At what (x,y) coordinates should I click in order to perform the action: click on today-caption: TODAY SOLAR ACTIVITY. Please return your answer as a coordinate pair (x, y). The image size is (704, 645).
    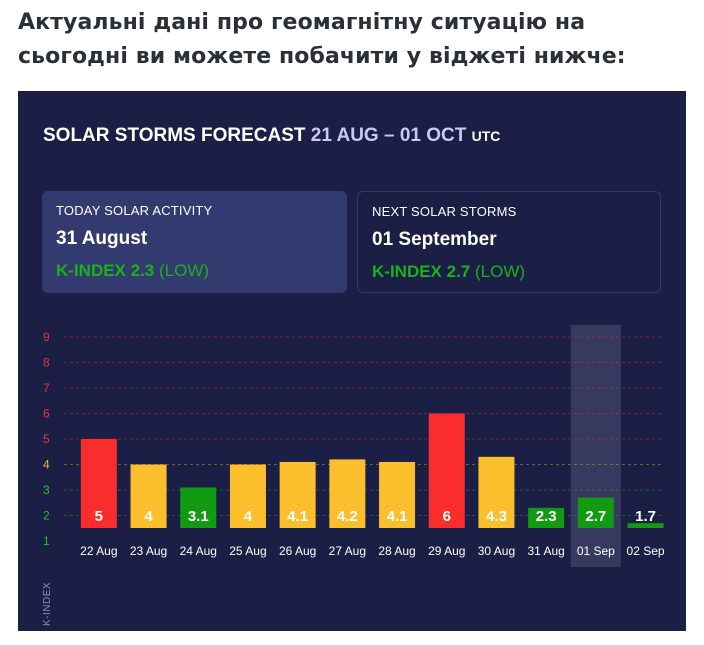
    Looking at the image, I should click on (134, 210).